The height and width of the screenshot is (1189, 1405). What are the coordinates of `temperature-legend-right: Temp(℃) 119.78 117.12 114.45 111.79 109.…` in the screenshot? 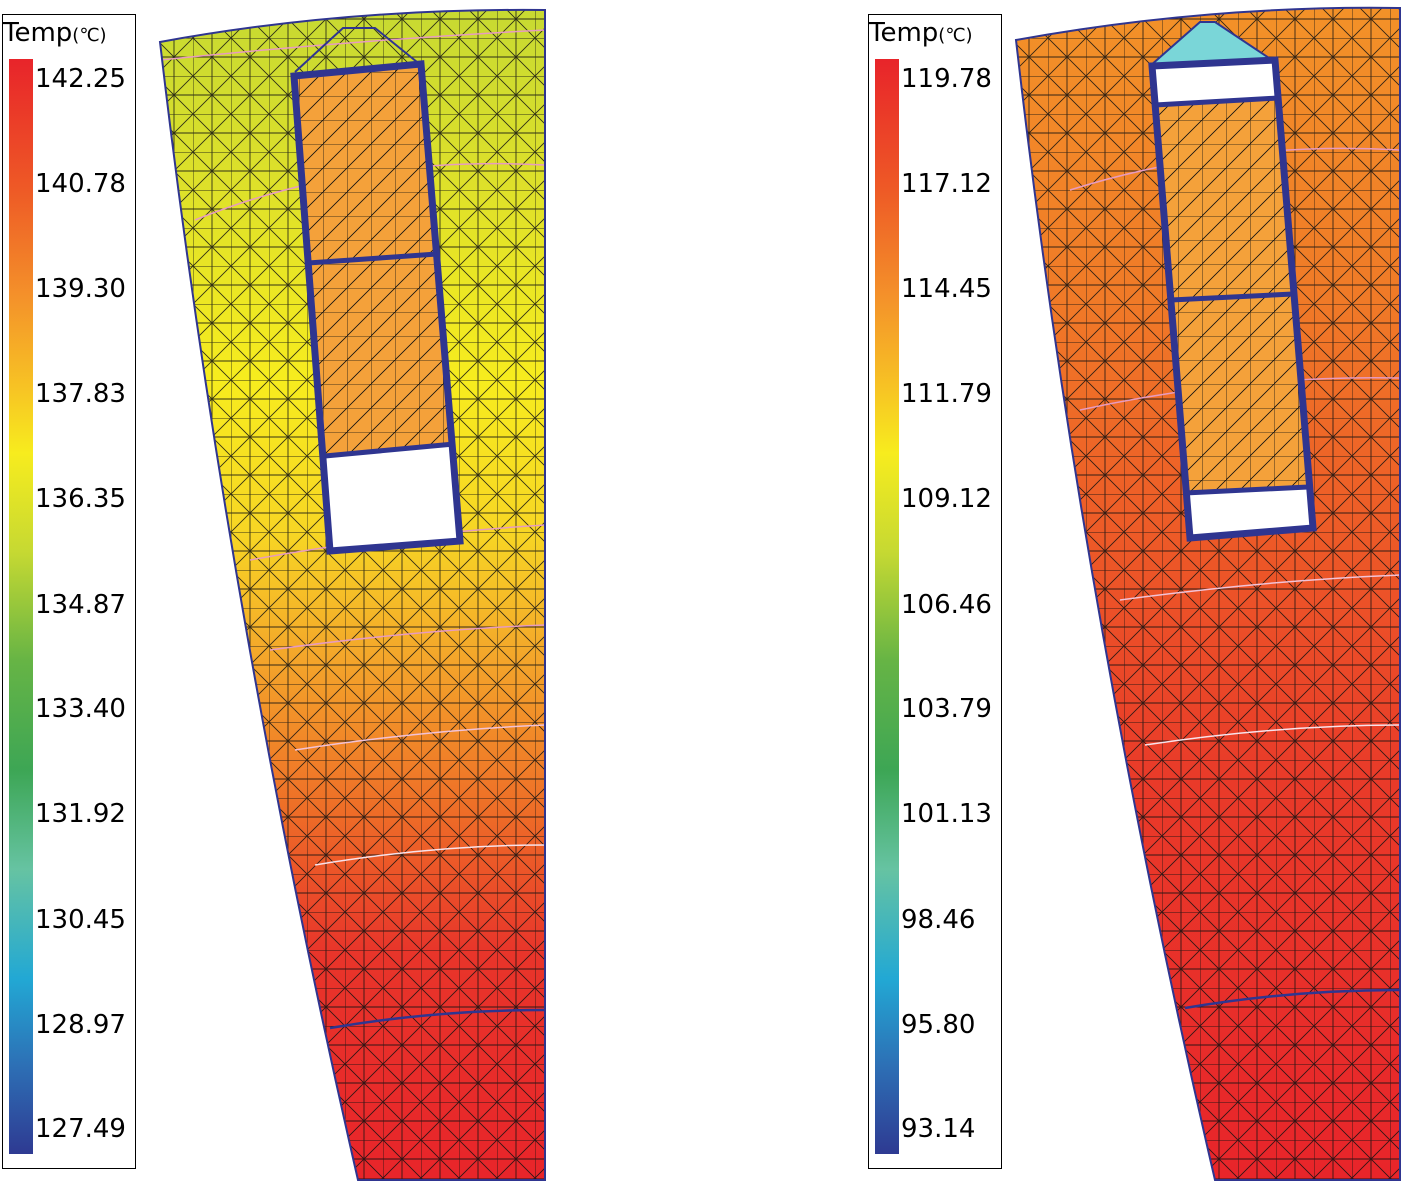 It's located at (935, 591).